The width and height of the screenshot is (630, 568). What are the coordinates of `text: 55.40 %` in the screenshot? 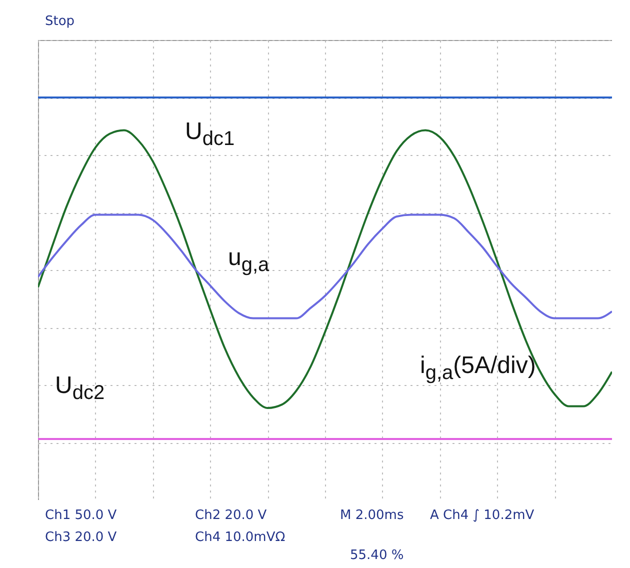 It's located at (377, 555).